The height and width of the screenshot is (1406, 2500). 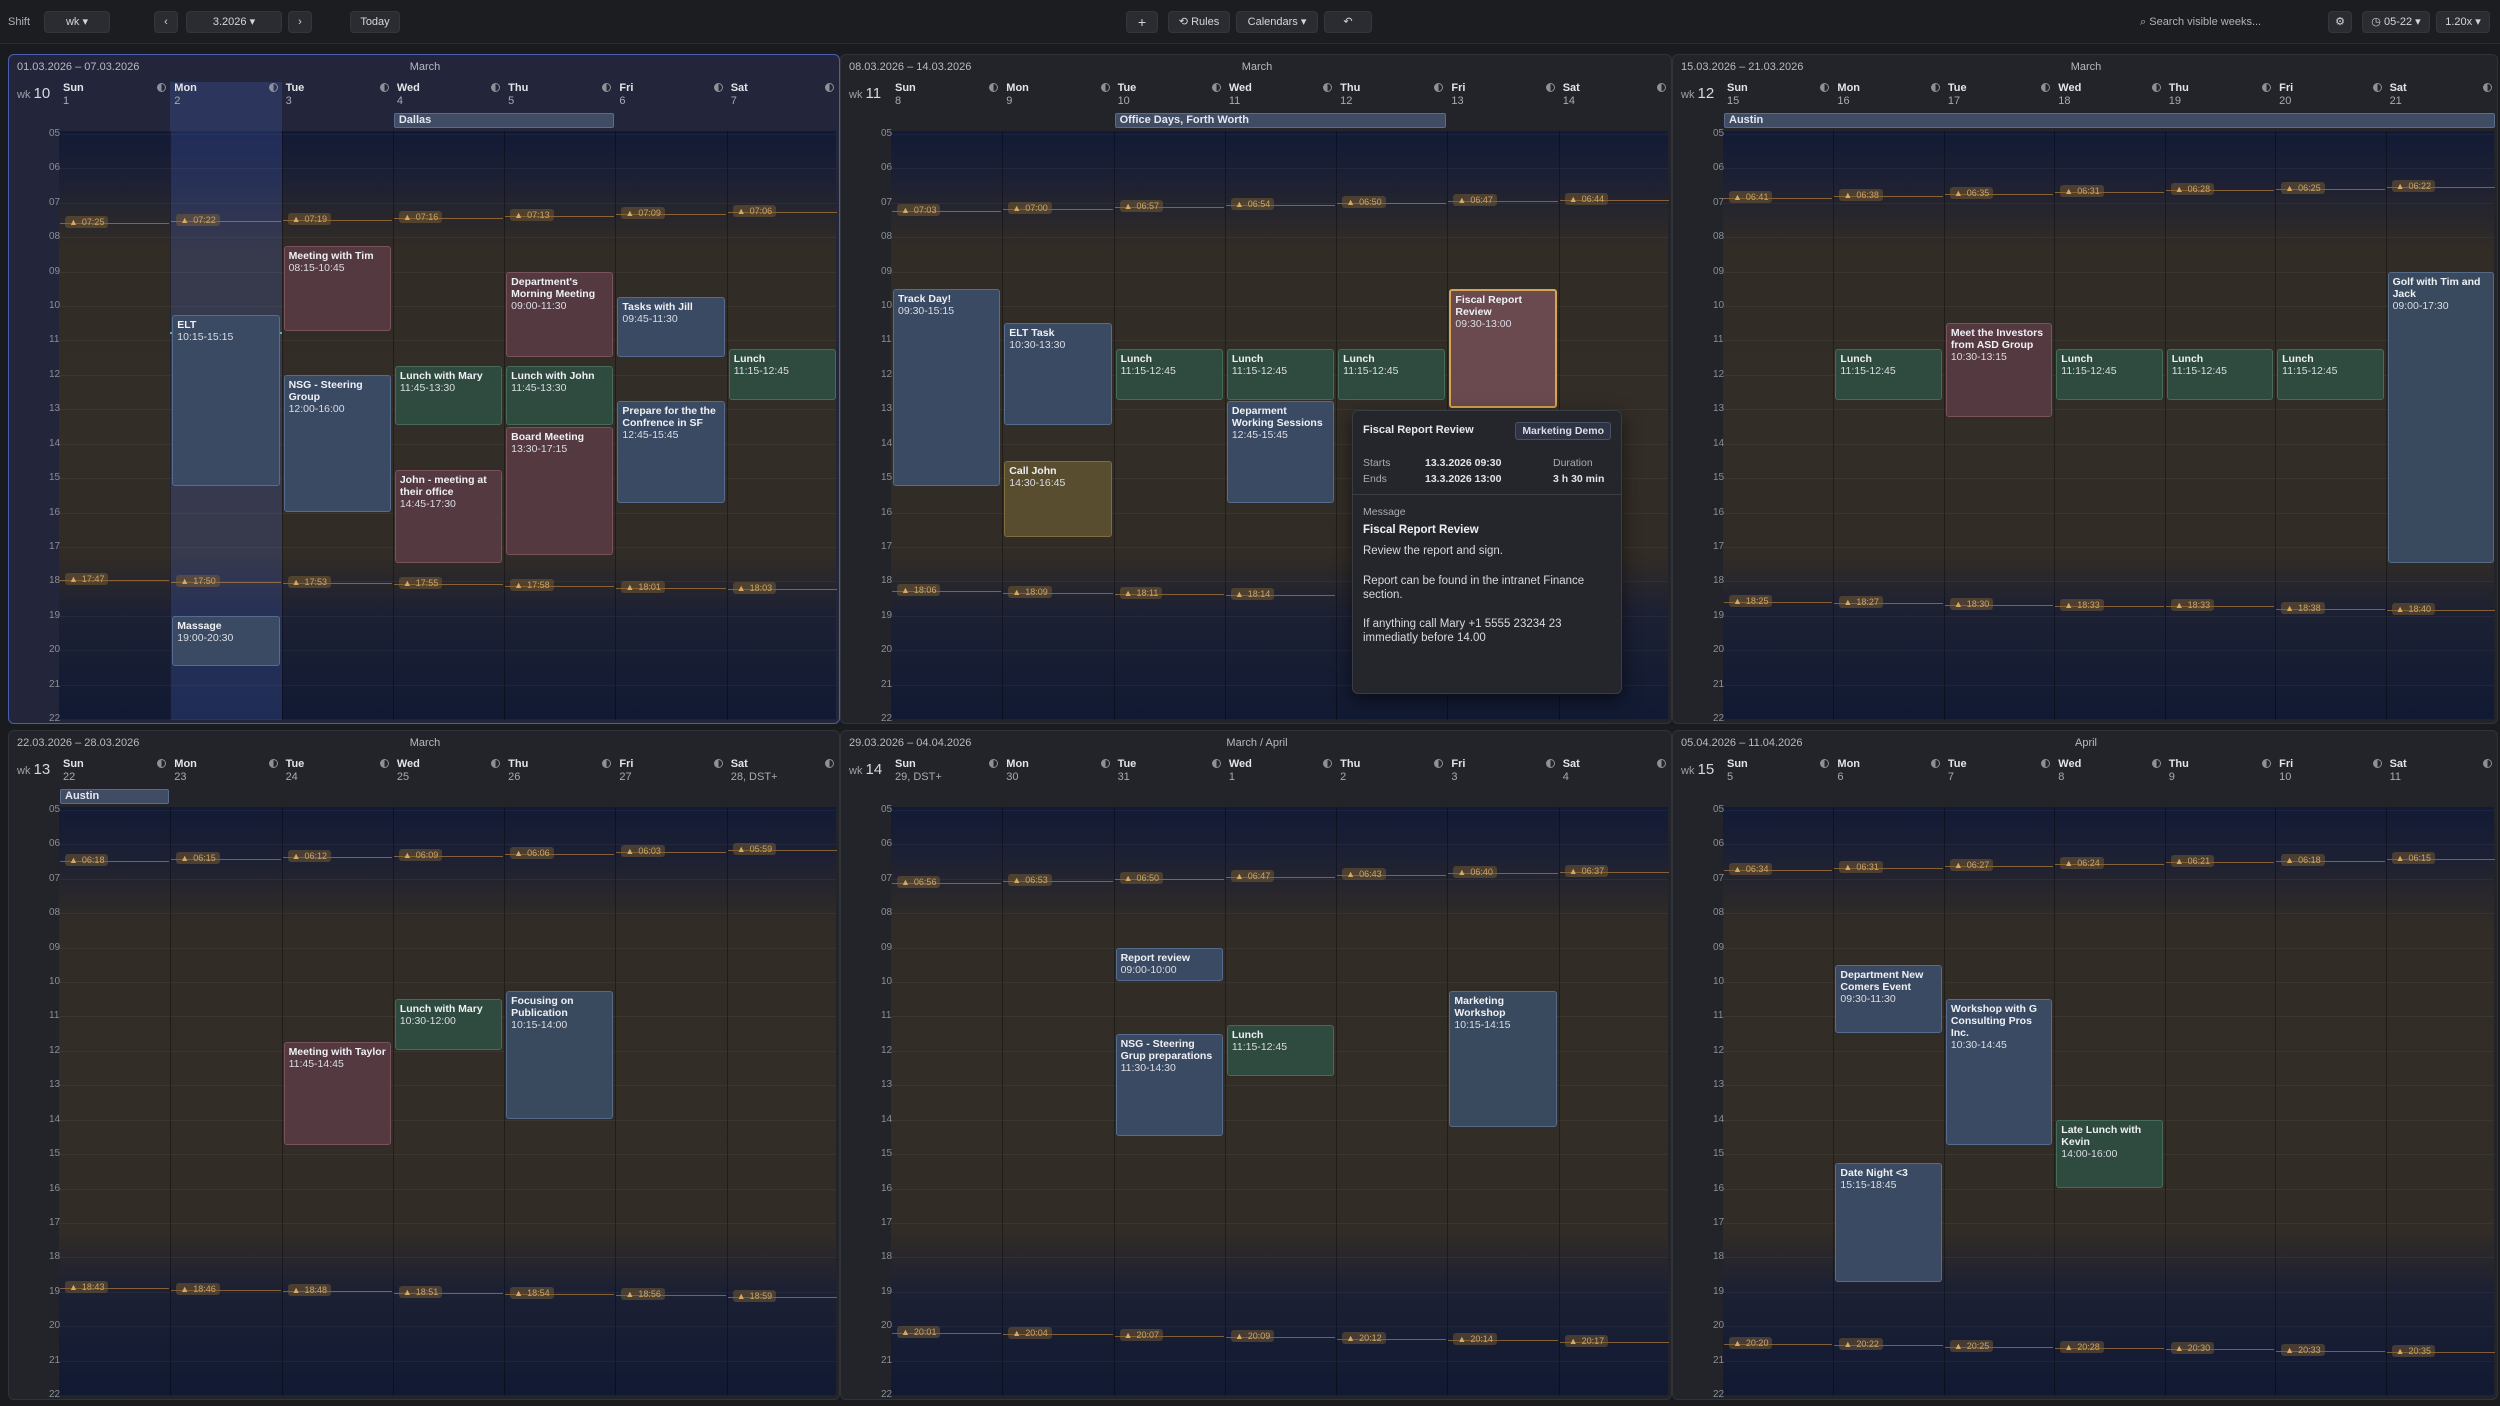 I want to click on calendar-event: Meeting with Taylor 11:45-14:45, so click(x=337, y=1093).